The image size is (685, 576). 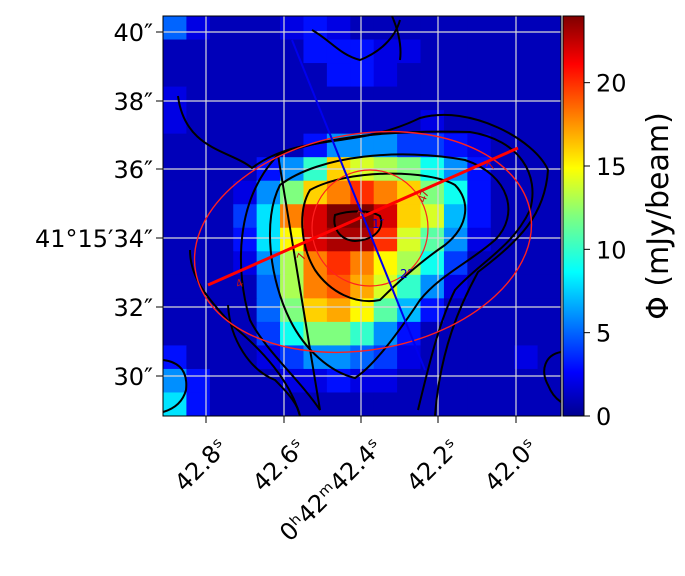 I want to click on colorbar-tick-label: 15, so click(x=611, y=167).